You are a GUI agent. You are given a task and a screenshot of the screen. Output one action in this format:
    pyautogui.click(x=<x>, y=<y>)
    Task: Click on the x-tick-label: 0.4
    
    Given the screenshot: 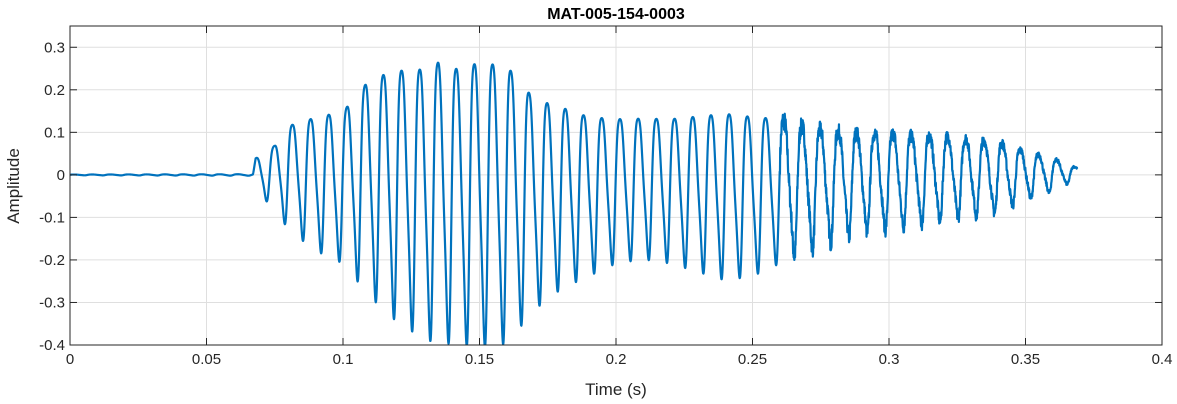 What is the action you would take?
    pyautogui.click(x=1162, y=359)
    